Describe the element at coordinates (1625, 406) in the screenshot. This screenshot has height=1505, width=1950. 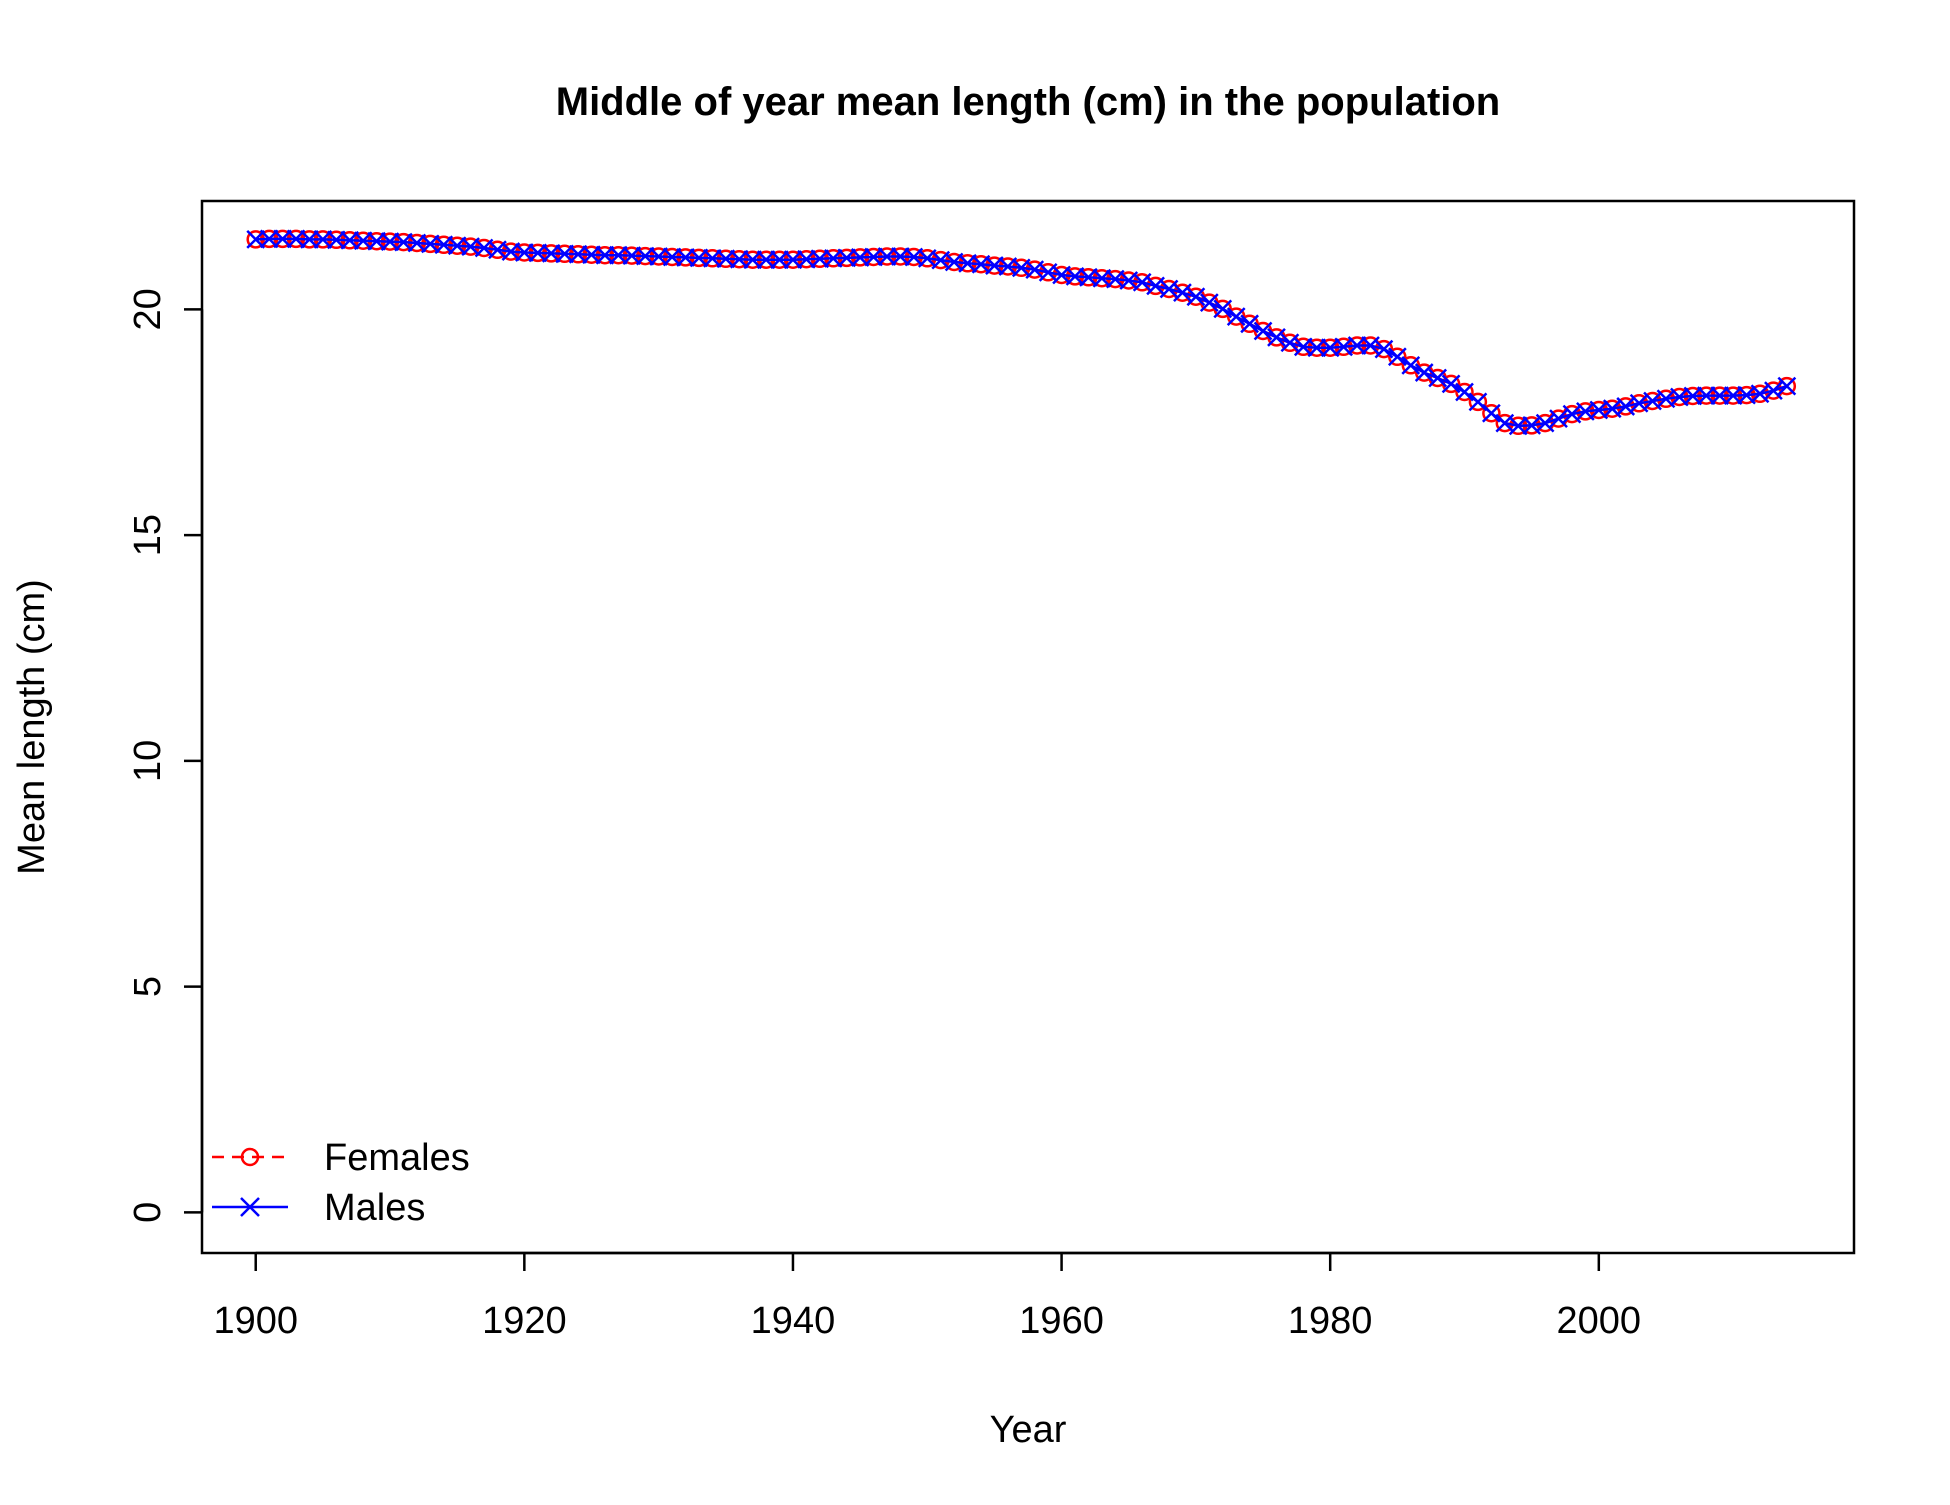
I see `point-females-2002` at that location.